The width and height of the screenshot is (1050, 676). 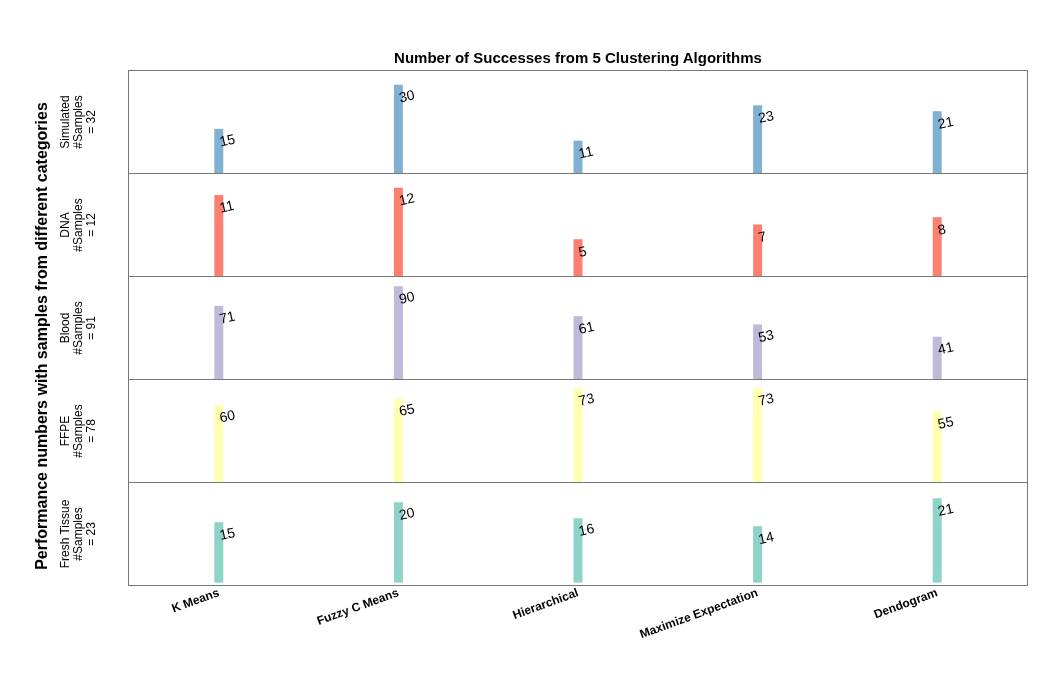 I want to click on y-axis-title: Fresh Tissue #Samples = 23, so click(x=77, y=533).